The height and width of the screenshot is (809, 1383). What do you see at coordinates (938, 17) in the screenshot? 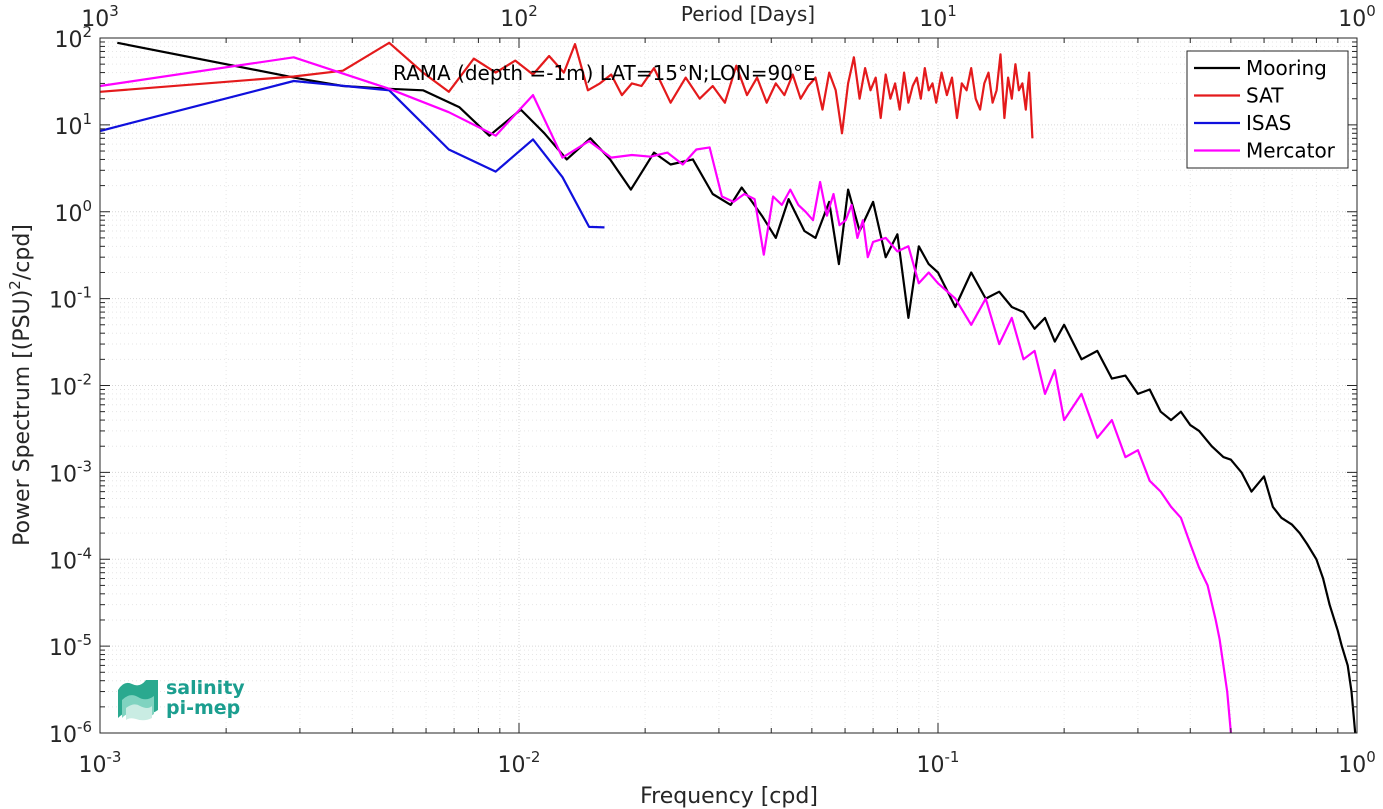
I see `top-tick-label: 10¹` at bounding box center [938, 17].